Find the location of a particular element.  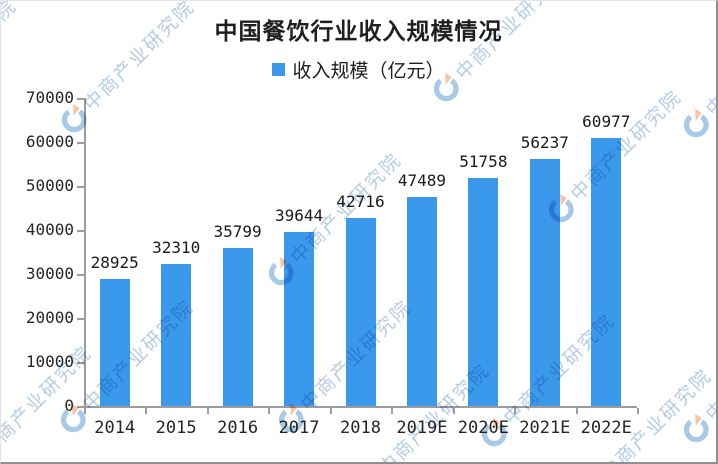

x-axis is located at coordinates (360, 407).